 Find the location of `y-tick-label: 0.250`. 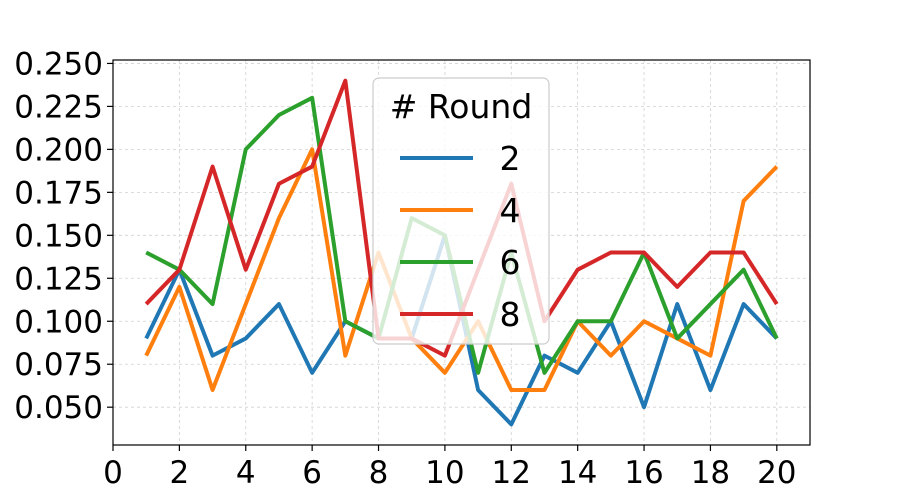

y-tick-label: 0.250 is located at coordinates (58, 64).